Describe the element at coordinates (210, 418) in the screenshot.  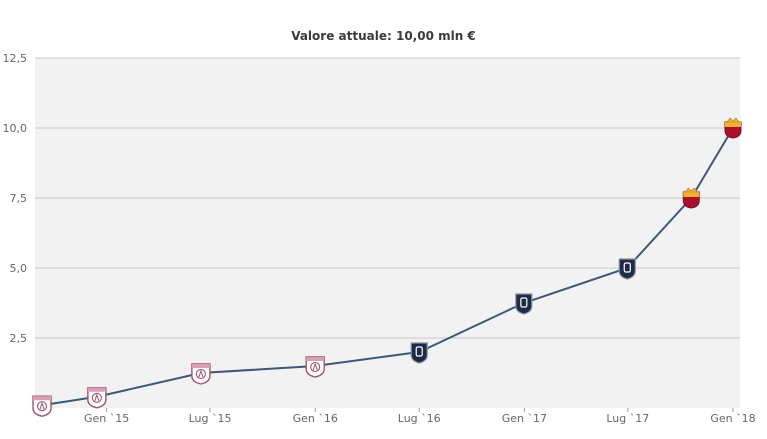
I see `x-tick-label: Lug `15` at that location.